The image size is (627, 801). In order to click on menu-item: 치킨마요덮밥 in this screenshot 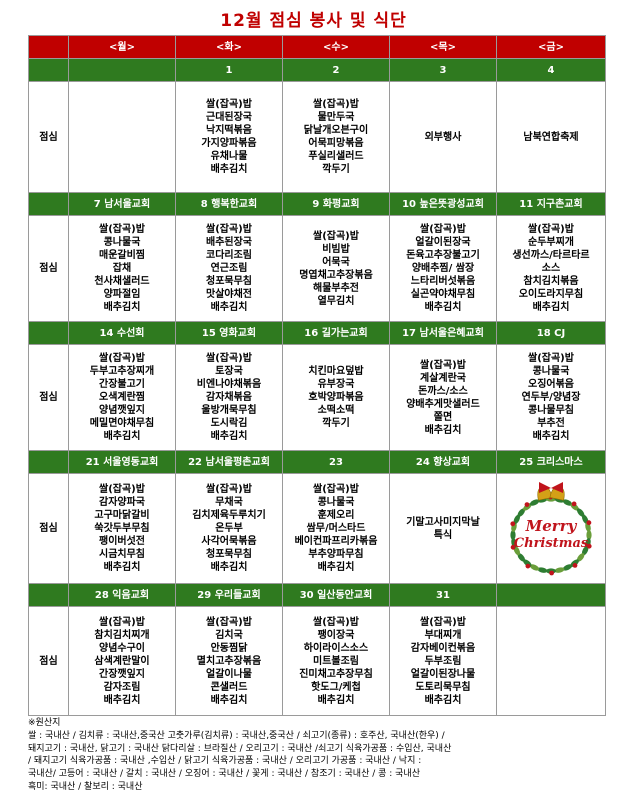, I will do `click(336, 371)`.